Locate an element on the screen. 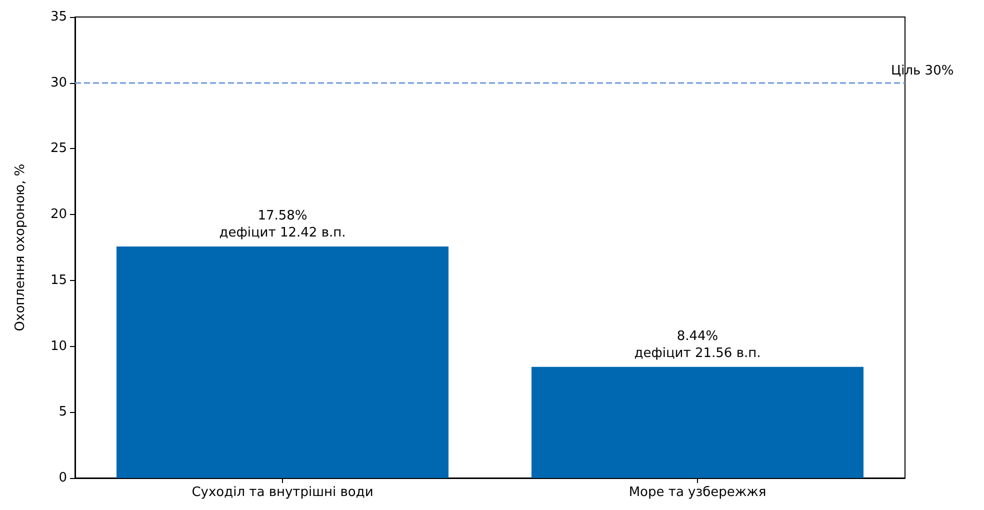 The width and height of the screenshot is (984, 510). data-label: 17.58% дефіцит 12.42 в.п. is located at coordinates (282, 224).